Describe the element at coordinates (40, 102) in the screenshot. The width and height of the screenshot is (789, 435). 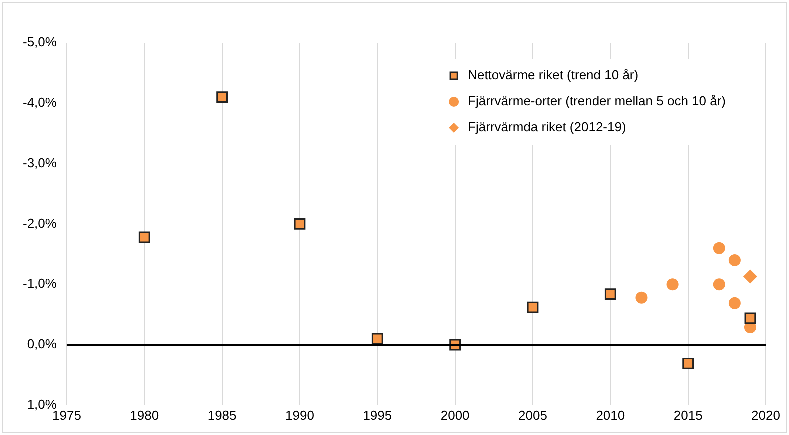
I see `y-tick-label: -4,0%` at that location.